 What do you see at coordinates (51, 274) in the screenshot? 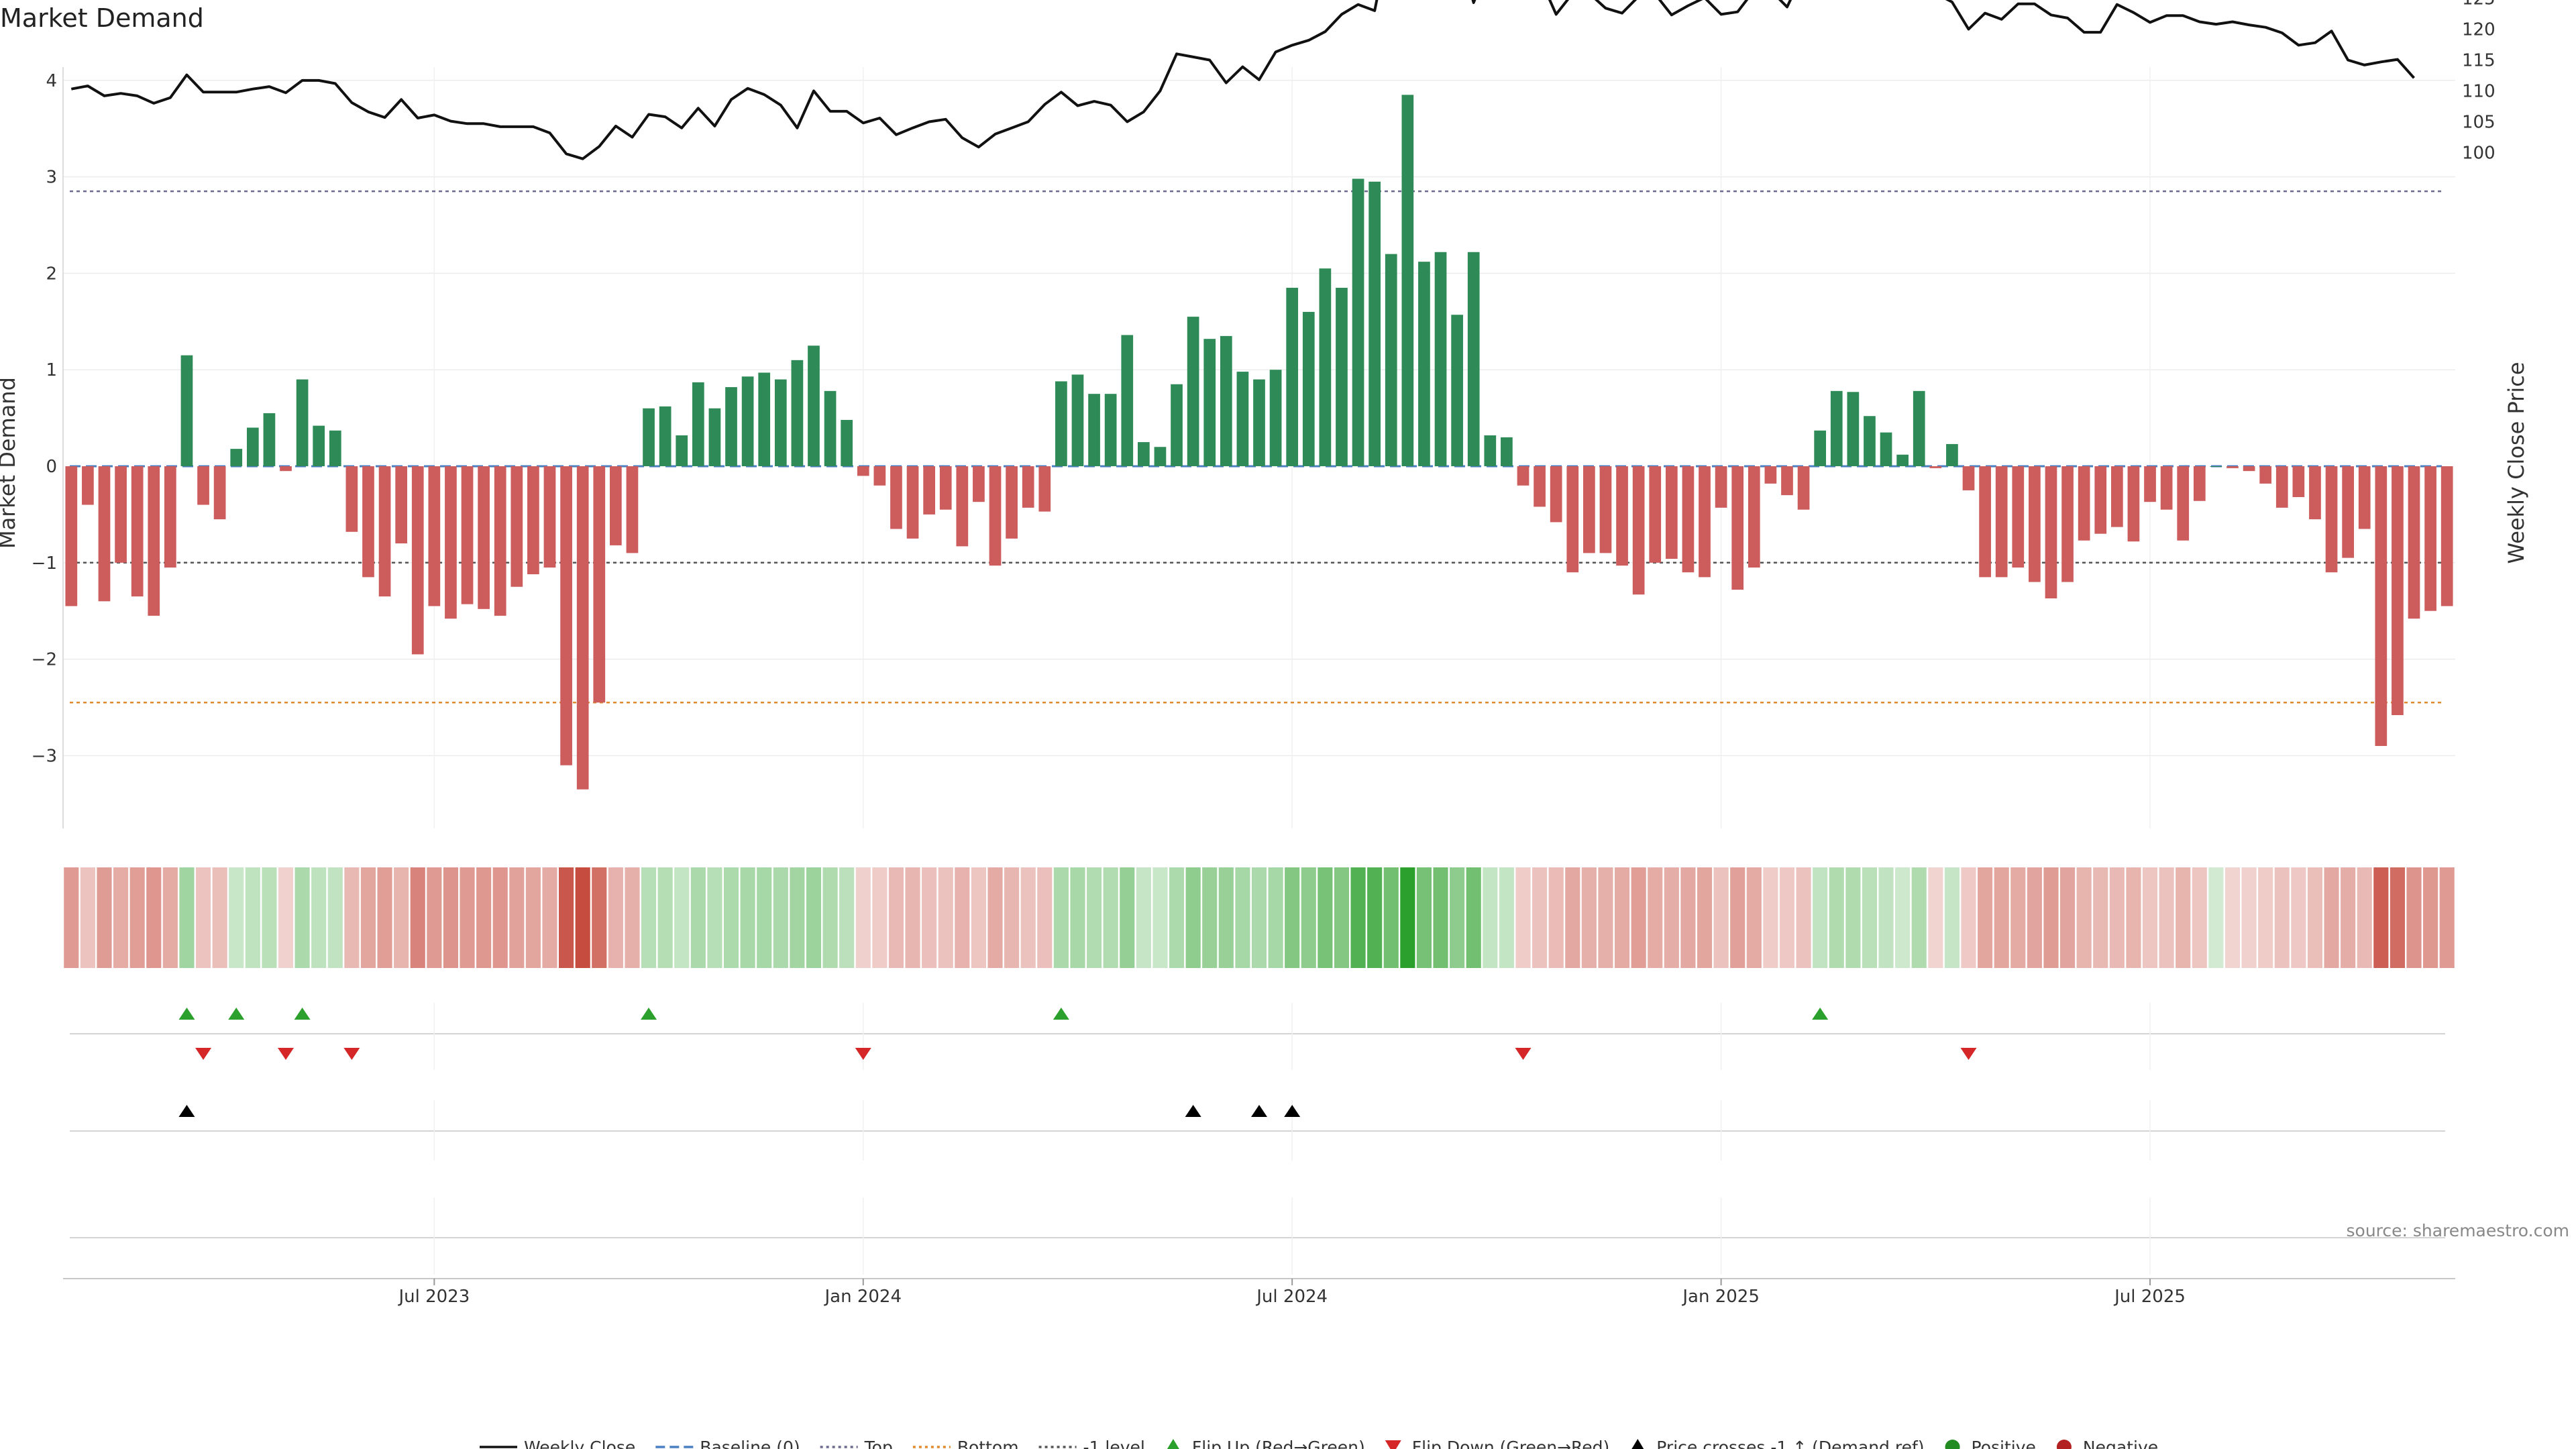
I see `y-tick-left: 2` at bounding box center [51, 274].